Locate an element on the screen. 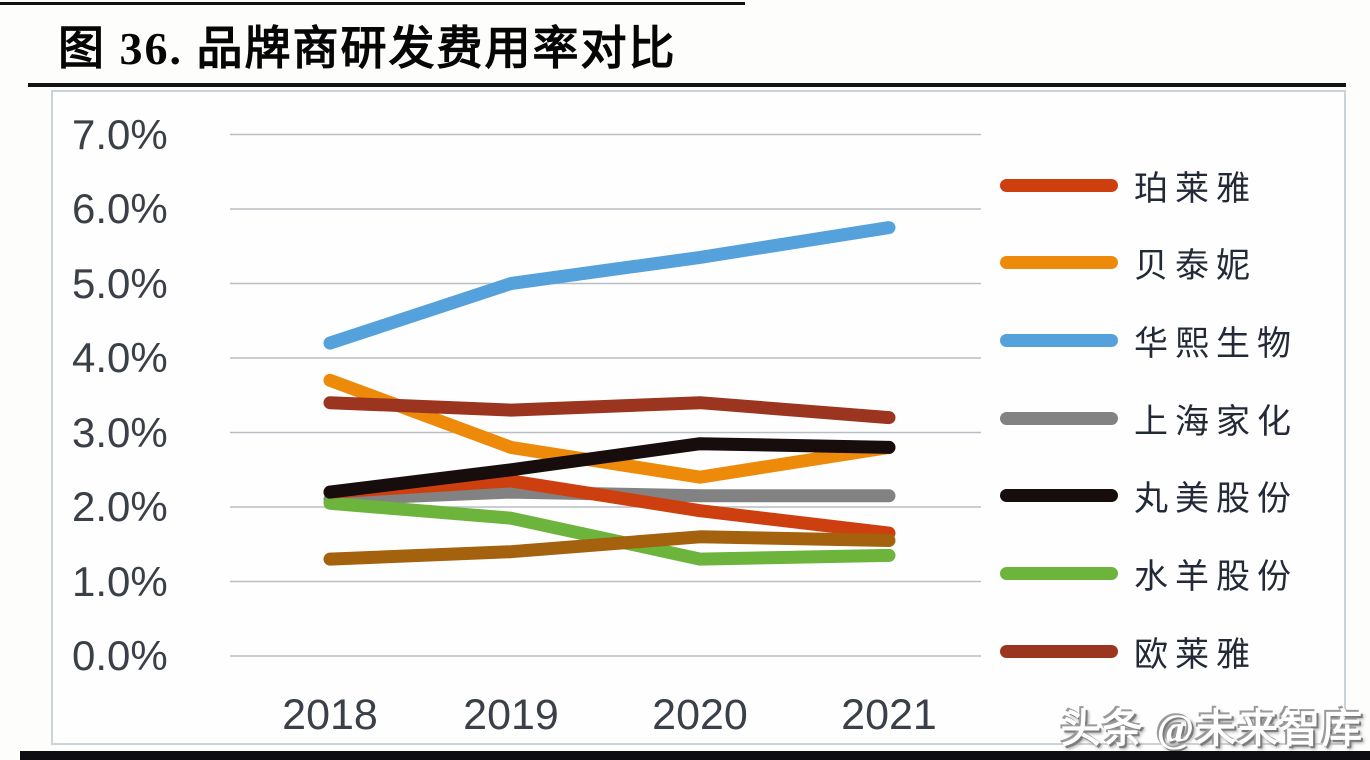 The height and width of the screenshot is (760, 1370). legend-item: 华熙生物 is located at coordinates (1149, 340).